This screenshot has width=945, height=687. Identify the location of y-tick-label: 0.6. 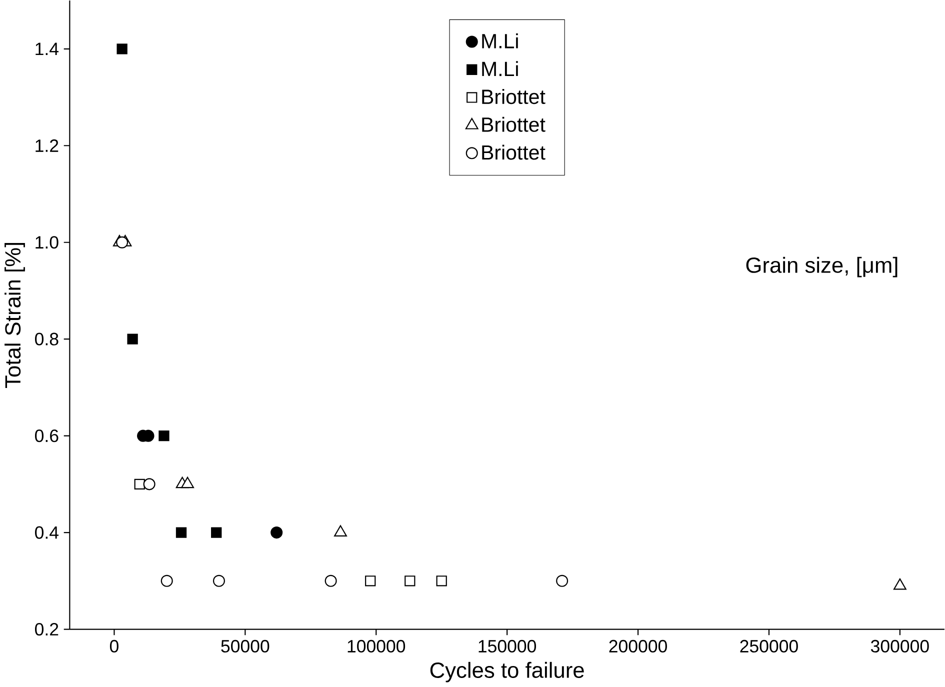
(46, 436).